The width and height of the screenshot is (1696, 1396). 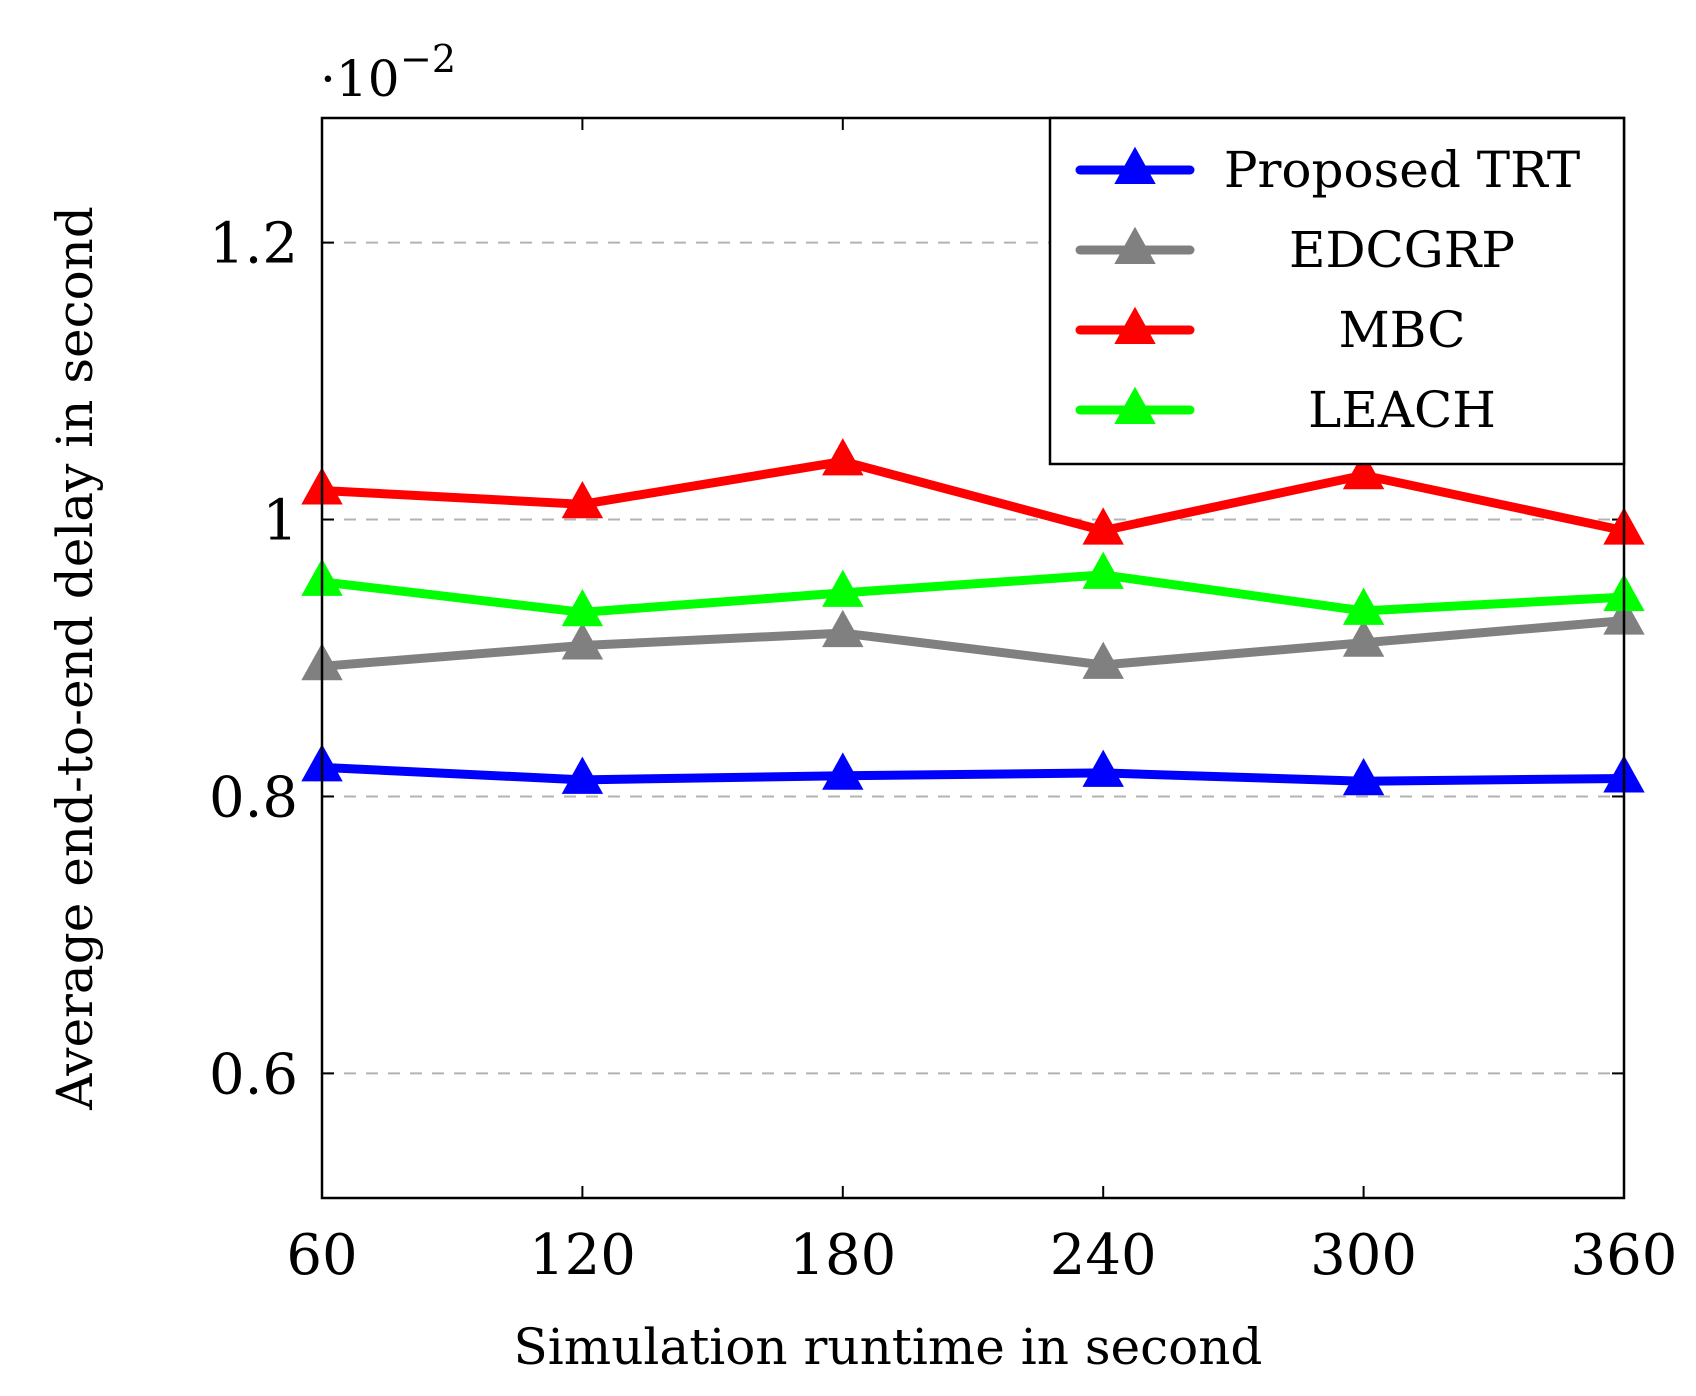 I want to click on series-leach, so click(x=973, y=589).